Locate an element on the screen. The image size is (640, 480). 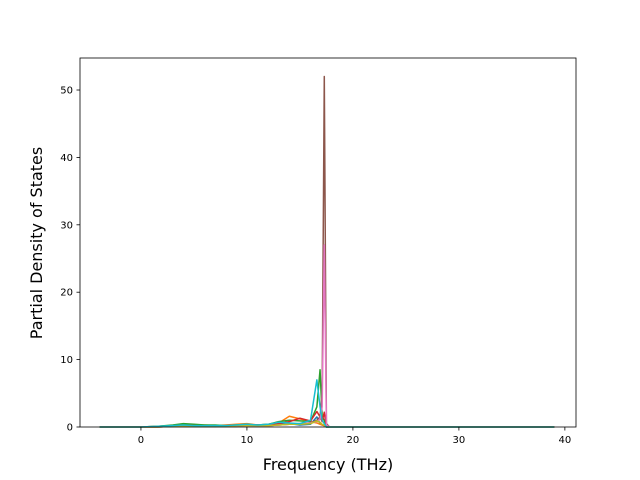
x-tick-label: 40 is located at coordinates (565, 440).